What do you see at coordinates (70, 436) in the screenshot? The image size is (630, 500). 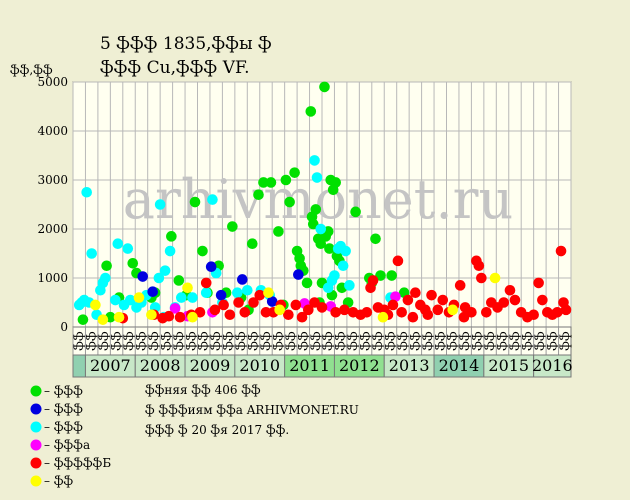 I see `legend: – ֆֆֆ – ֆֆֆ – ֆֆֆ – ֆֆֆа – ֆֆֆֆֆБ – ֆֆ` at bounding box center [70, 436].